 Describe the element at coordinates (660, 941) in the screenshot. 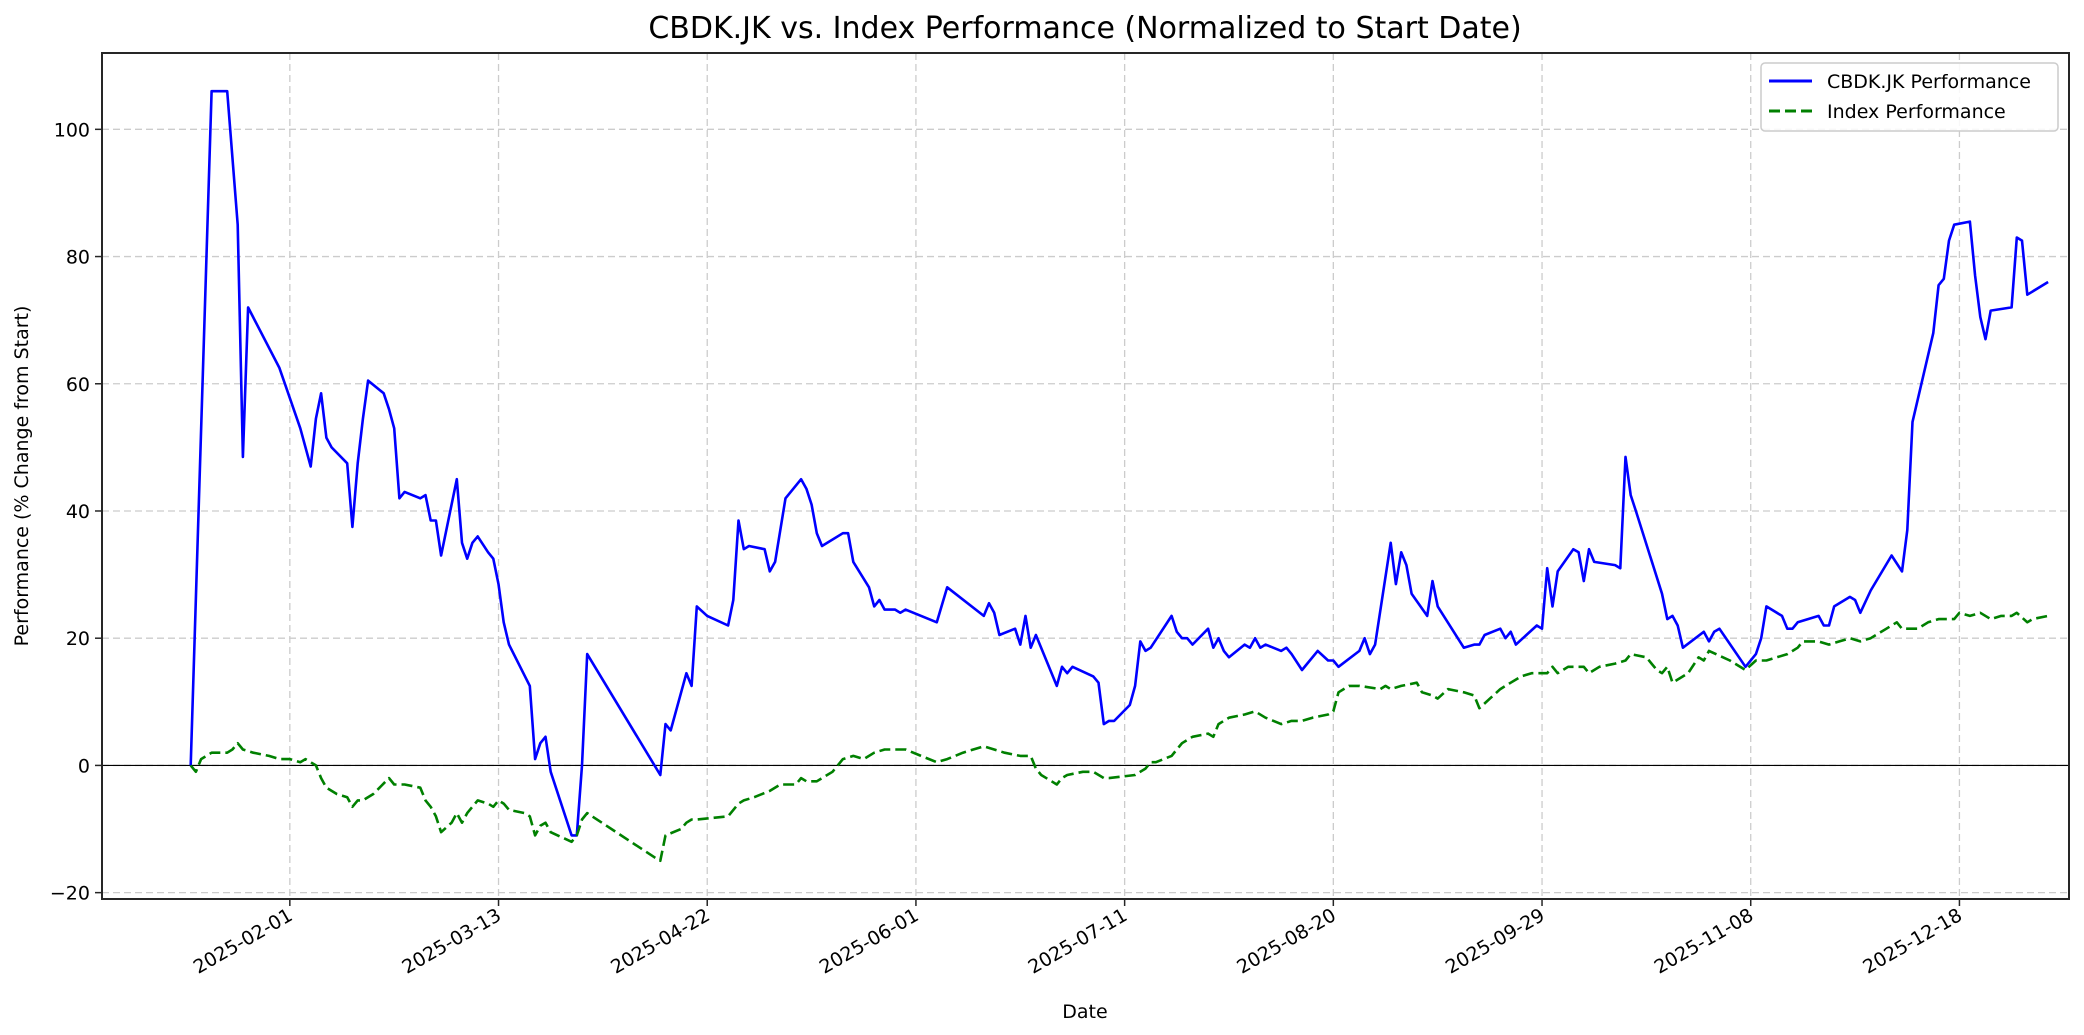

I see `x-tick-label: 2025-04-22` at that location.